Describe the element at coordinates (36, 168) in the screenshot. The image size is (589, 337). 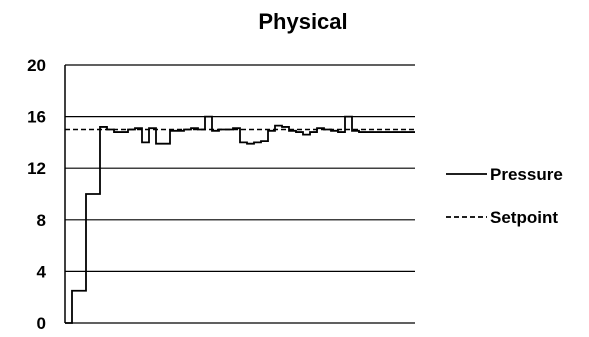
I see `y-tick-label: 12` at that location.